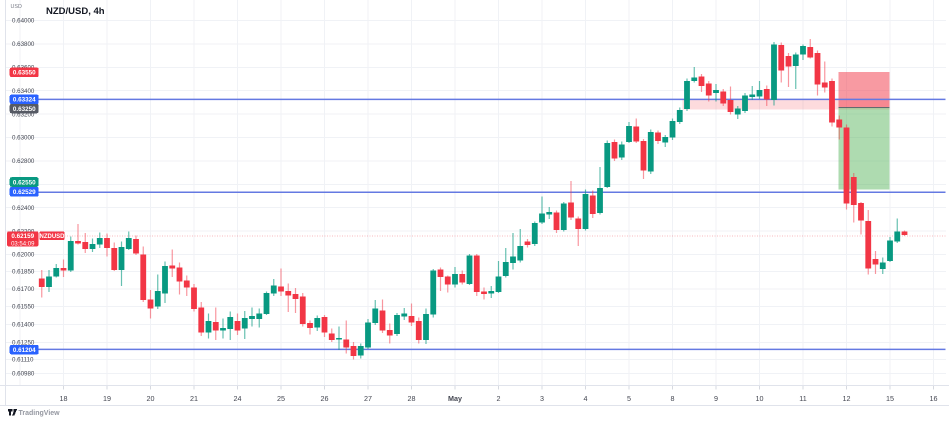 The width and height of the screenshot is (949, 421). Describe the element at coordinates (53, 237) in the screenshot. I see `svg-text: NZDUSD` at that location.